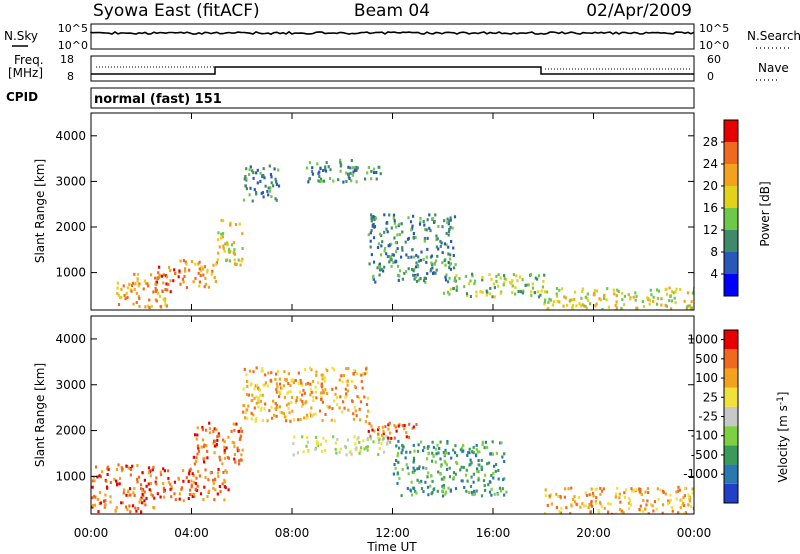 This screenshot has height=554, width=800. I want to click on time-tick-5: 20:00, so click(593, 533).